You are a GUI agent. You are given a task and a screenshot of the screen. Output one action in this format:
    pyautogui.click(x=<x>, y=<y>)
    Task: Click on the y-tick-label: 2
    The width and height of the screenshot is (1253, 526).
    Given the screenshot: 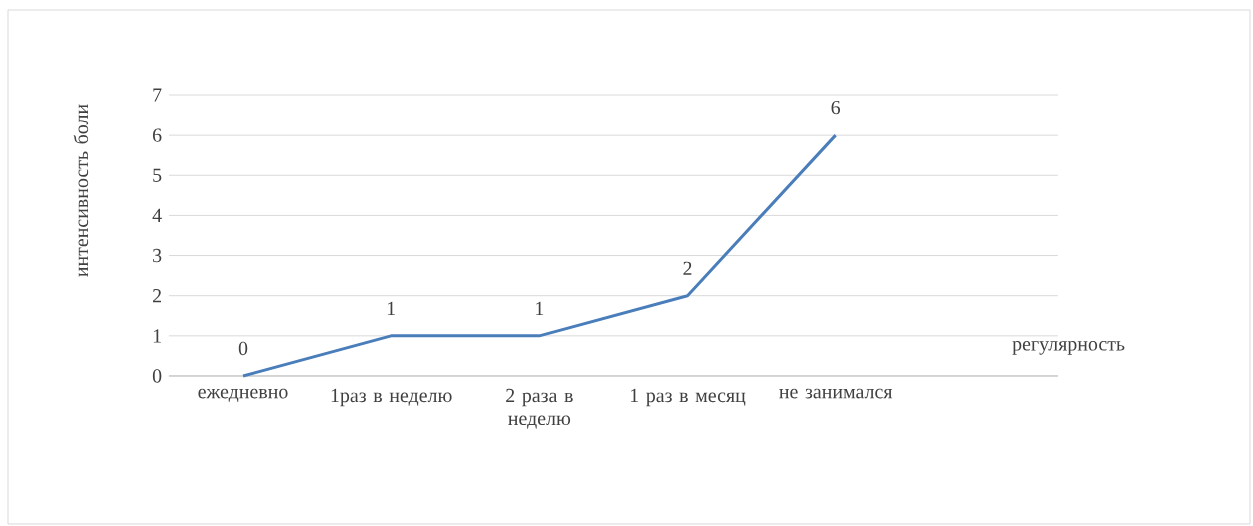 What is the action you would take?
    pyautogui.click(x=157, y=296)
    